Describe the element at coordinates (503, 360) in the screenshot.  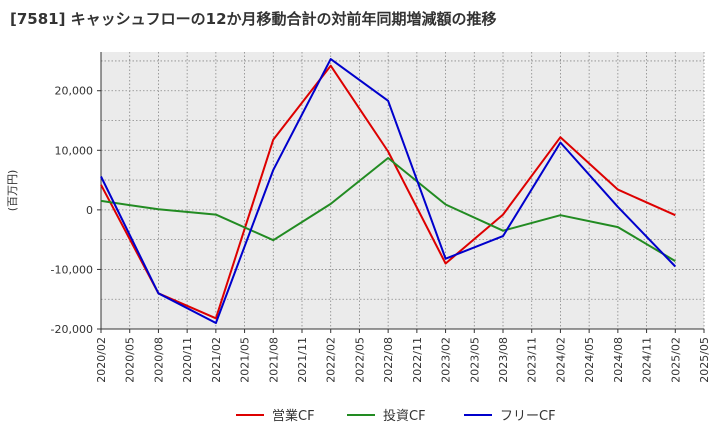
I see `x-tick-label: 2023/08` at that location.